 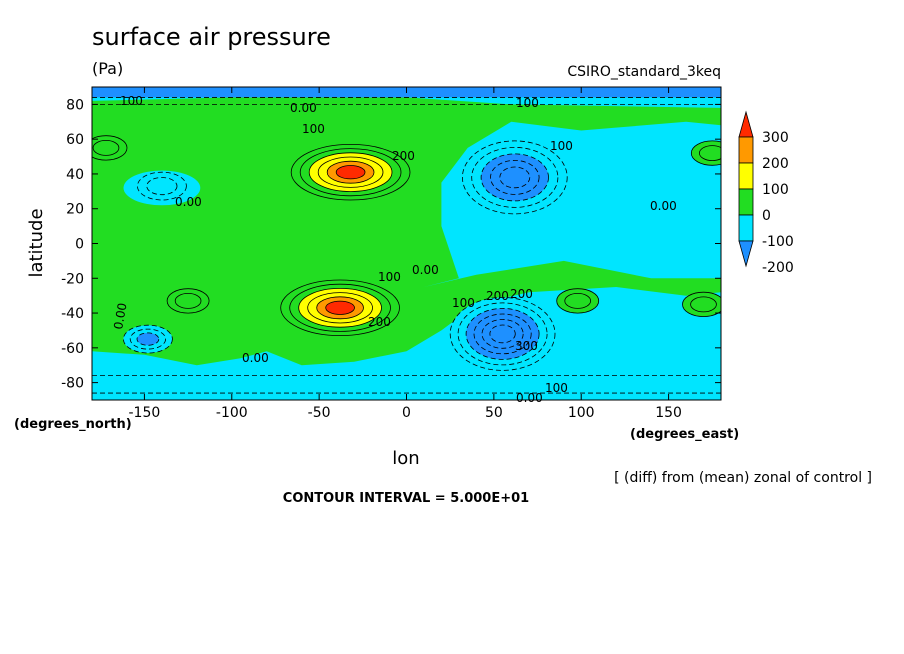 I want to click on feature-7-level, so click(x=577, y=301).